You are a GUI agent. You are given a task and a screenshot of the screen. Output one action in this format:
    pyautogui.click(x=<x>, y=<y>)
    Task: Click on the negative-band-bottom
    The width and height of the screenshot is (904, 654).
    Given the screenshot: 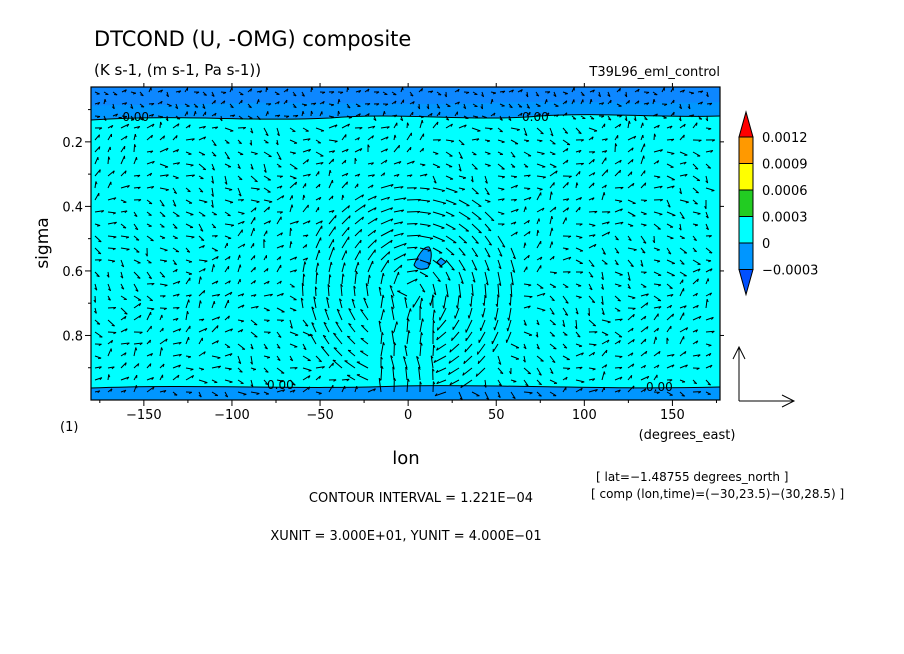 What is the action you would take?
    pyautogui.click(x=405, y=392)
    